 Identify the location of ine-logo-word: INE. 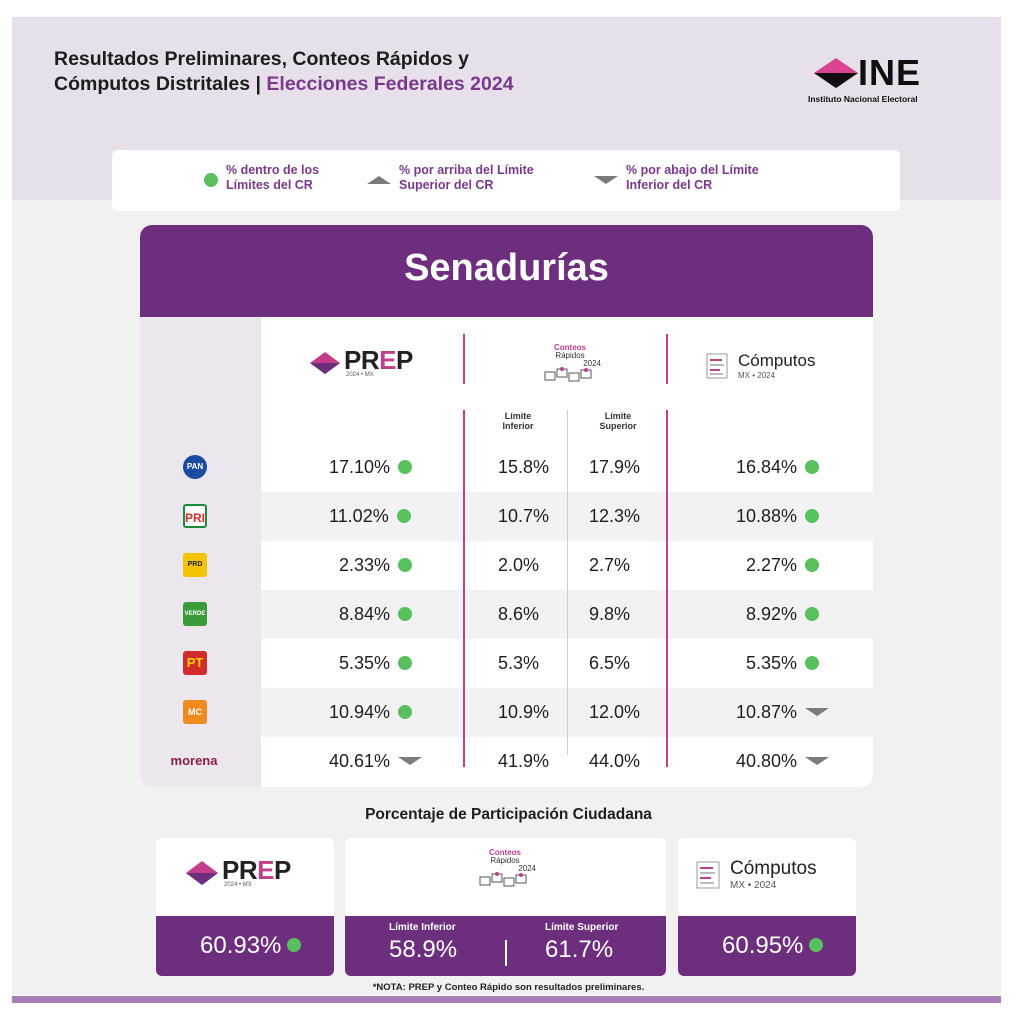
(890, 72).